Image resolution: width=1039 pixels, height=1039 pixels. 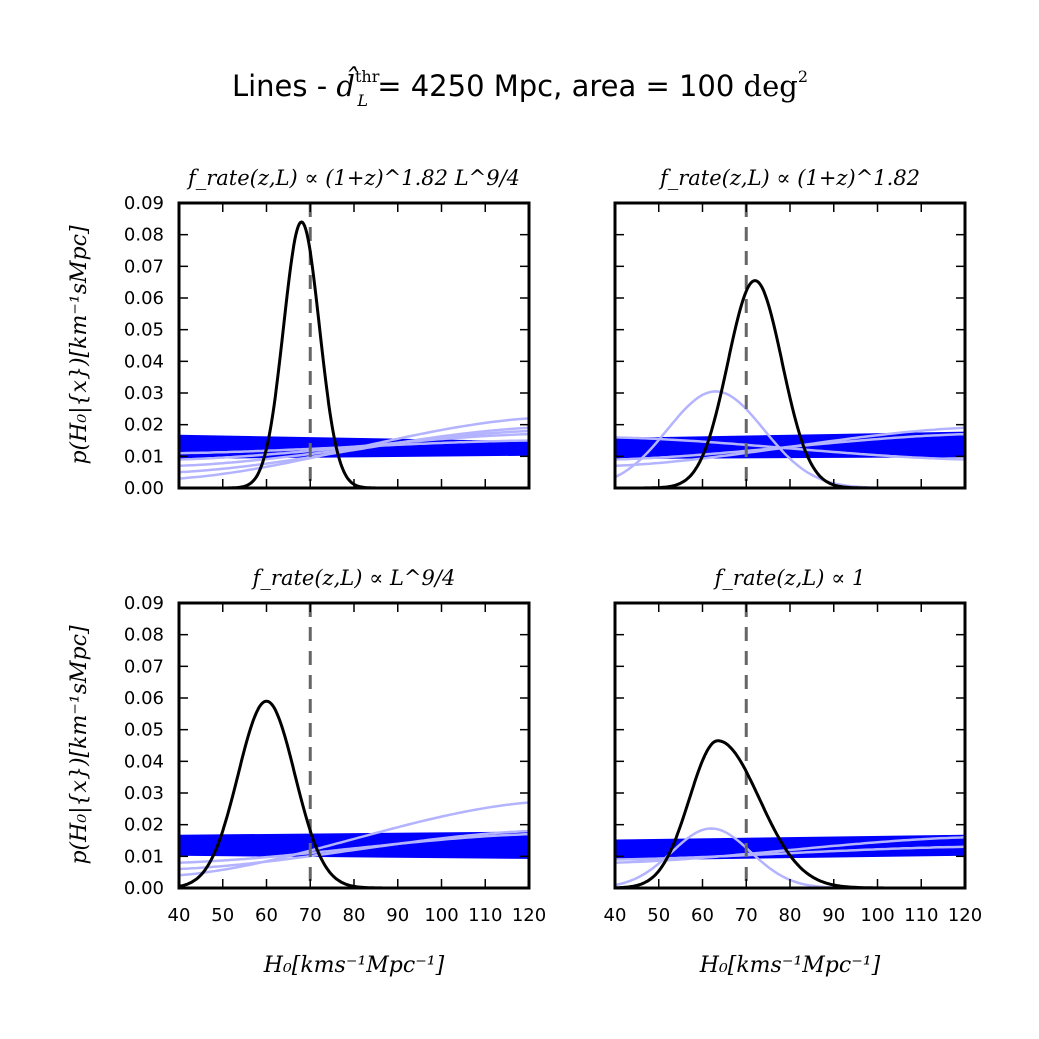 What do you see at coordinates (353, 578) in the screenshot?
I see `panel-title: f_rate(z,L) ∝ L^9/4` at bounding box center [353, 578].